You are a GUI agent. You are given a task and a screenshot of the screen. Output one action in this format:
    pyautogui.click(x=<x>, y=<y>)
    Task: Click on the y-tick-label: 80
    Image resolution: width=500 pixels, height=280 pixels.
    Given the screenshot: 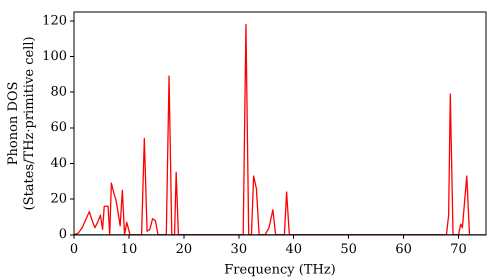 What is the action you would take?
    pyautogui.click(x=59, y=92)
    